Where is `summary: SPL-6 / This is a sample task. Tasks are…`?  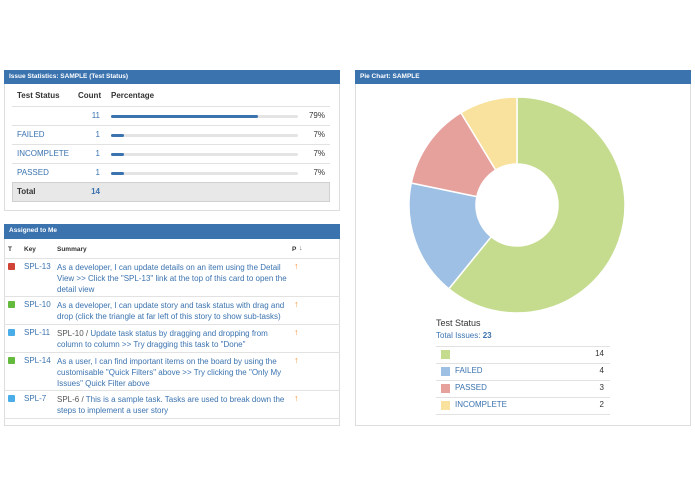 summary: SPL-6 / This is a sample task. Tasks are… is located at coordinates (172, 405).